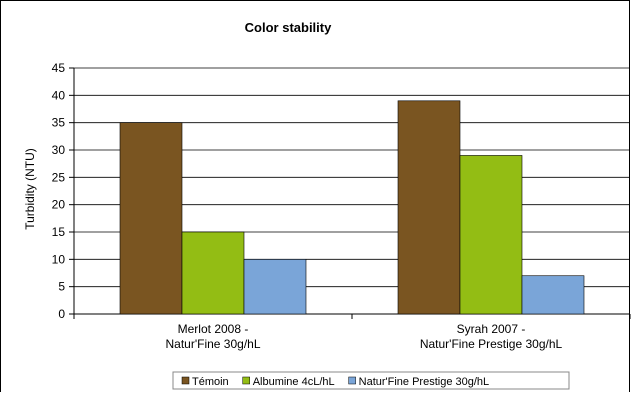 This screenshot has width=632, height=394. Describe the element at coordinates (491, 329) in the screenshot. I see `x-category-label: Syrah 2007 -` at that location.